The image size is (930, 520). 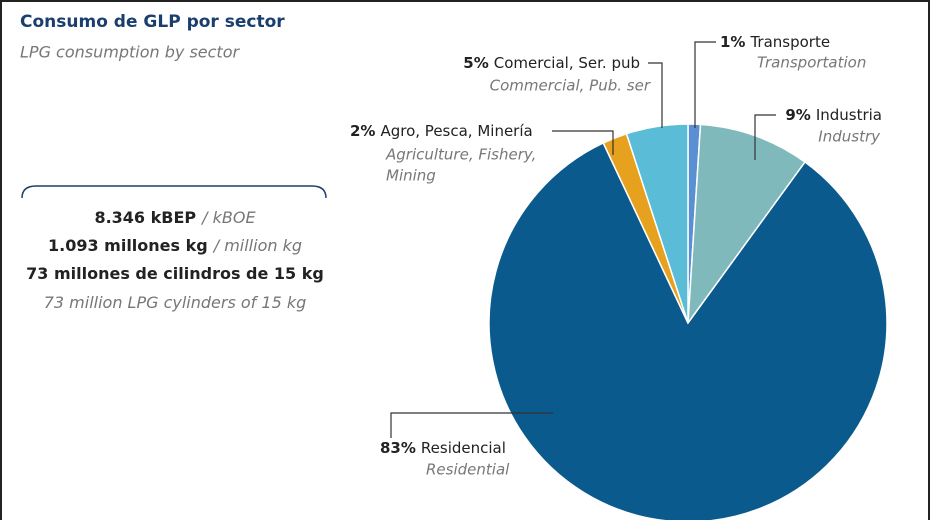 I want to click on slice-name: Industria, so click(x=849, y=115).